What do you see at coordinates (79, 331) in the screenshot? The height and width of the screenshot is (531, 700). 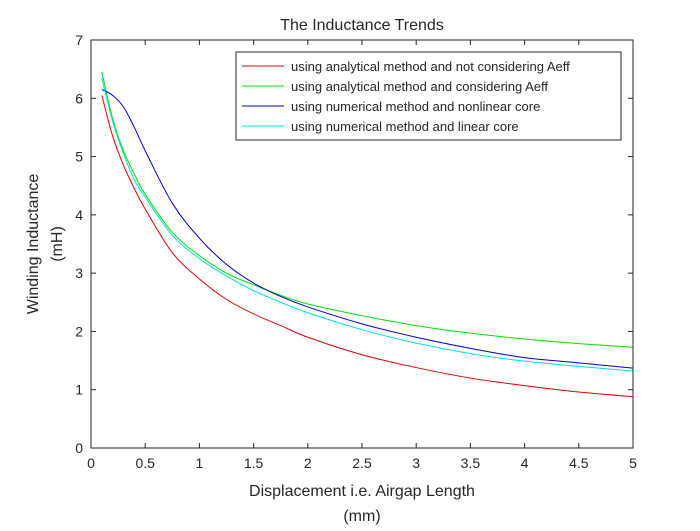 I see `y-tick-label: 2` at bounding box center [79, 331].